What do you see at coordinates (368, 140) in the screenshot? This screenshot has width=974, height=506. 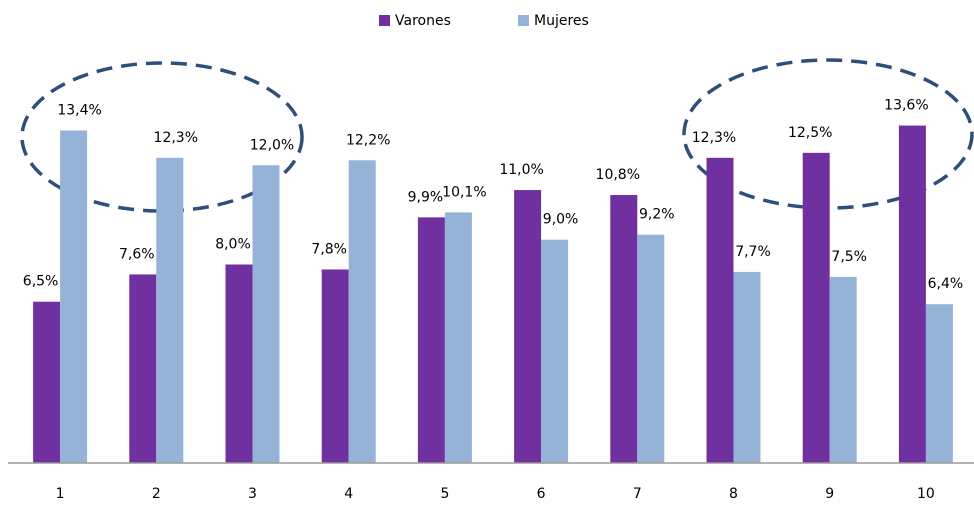 I see `value-label: 12,2%` at bounding box center [368, 140].